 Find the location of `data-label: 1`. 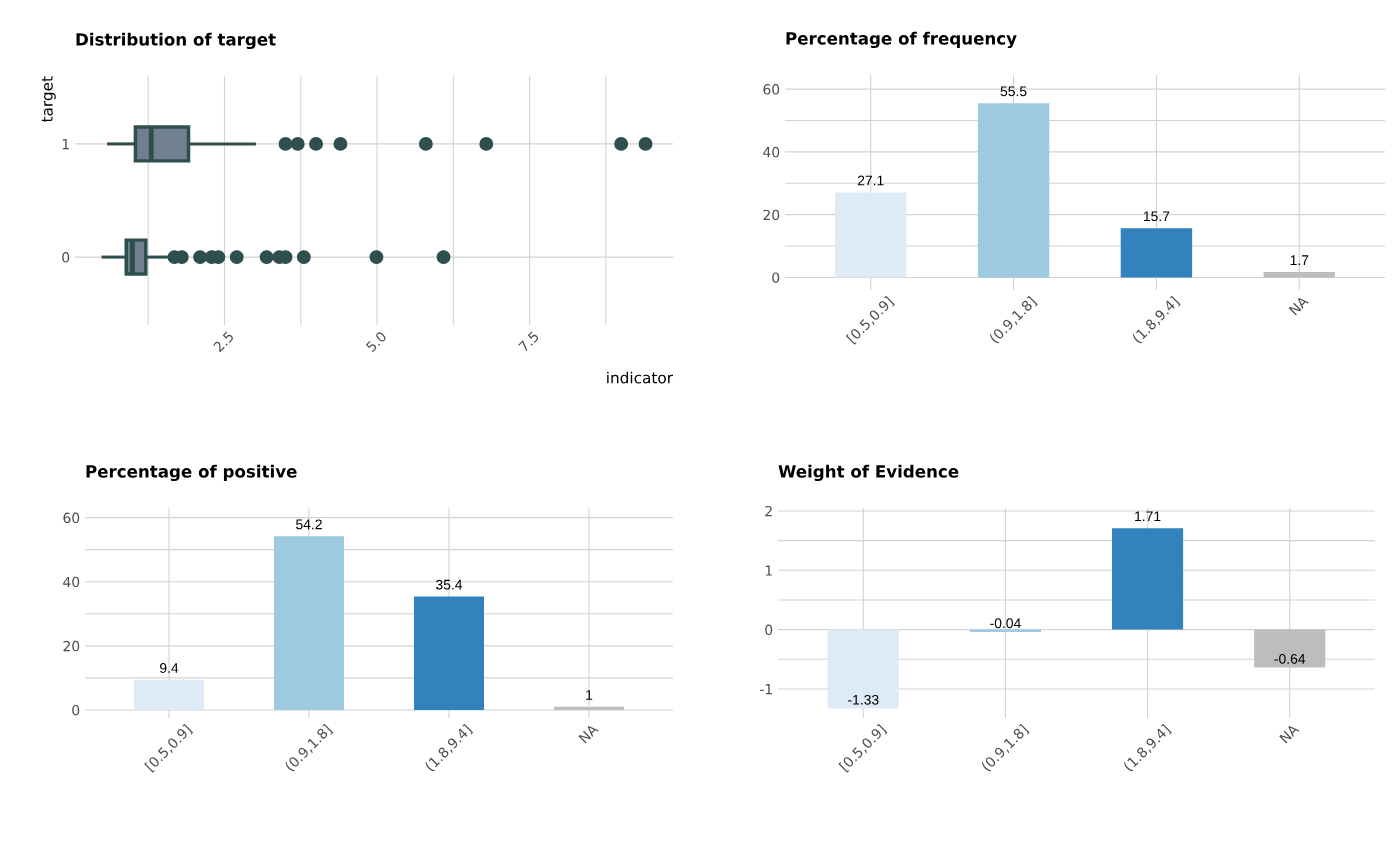

data-label: 1 is located at coordinates (589, 695).